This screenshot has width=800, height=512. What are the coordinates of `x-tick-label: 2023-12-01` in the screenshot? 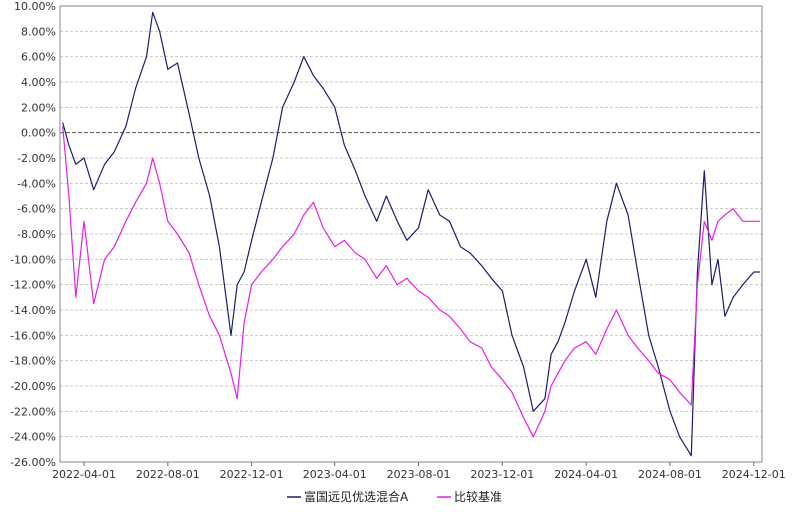 It's located at (502, 474).